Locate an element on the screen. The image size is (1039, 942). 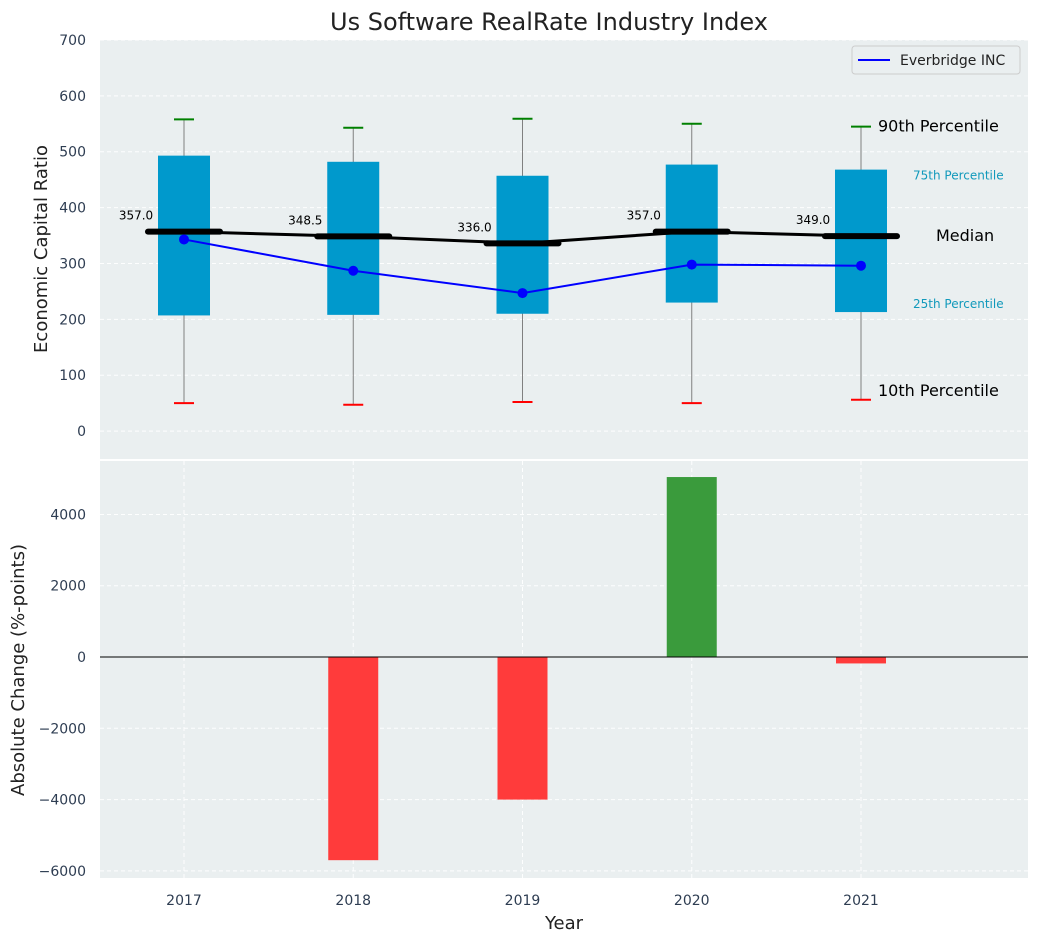
top-y-tick-label: 200 is located at coordinates (72, 320).